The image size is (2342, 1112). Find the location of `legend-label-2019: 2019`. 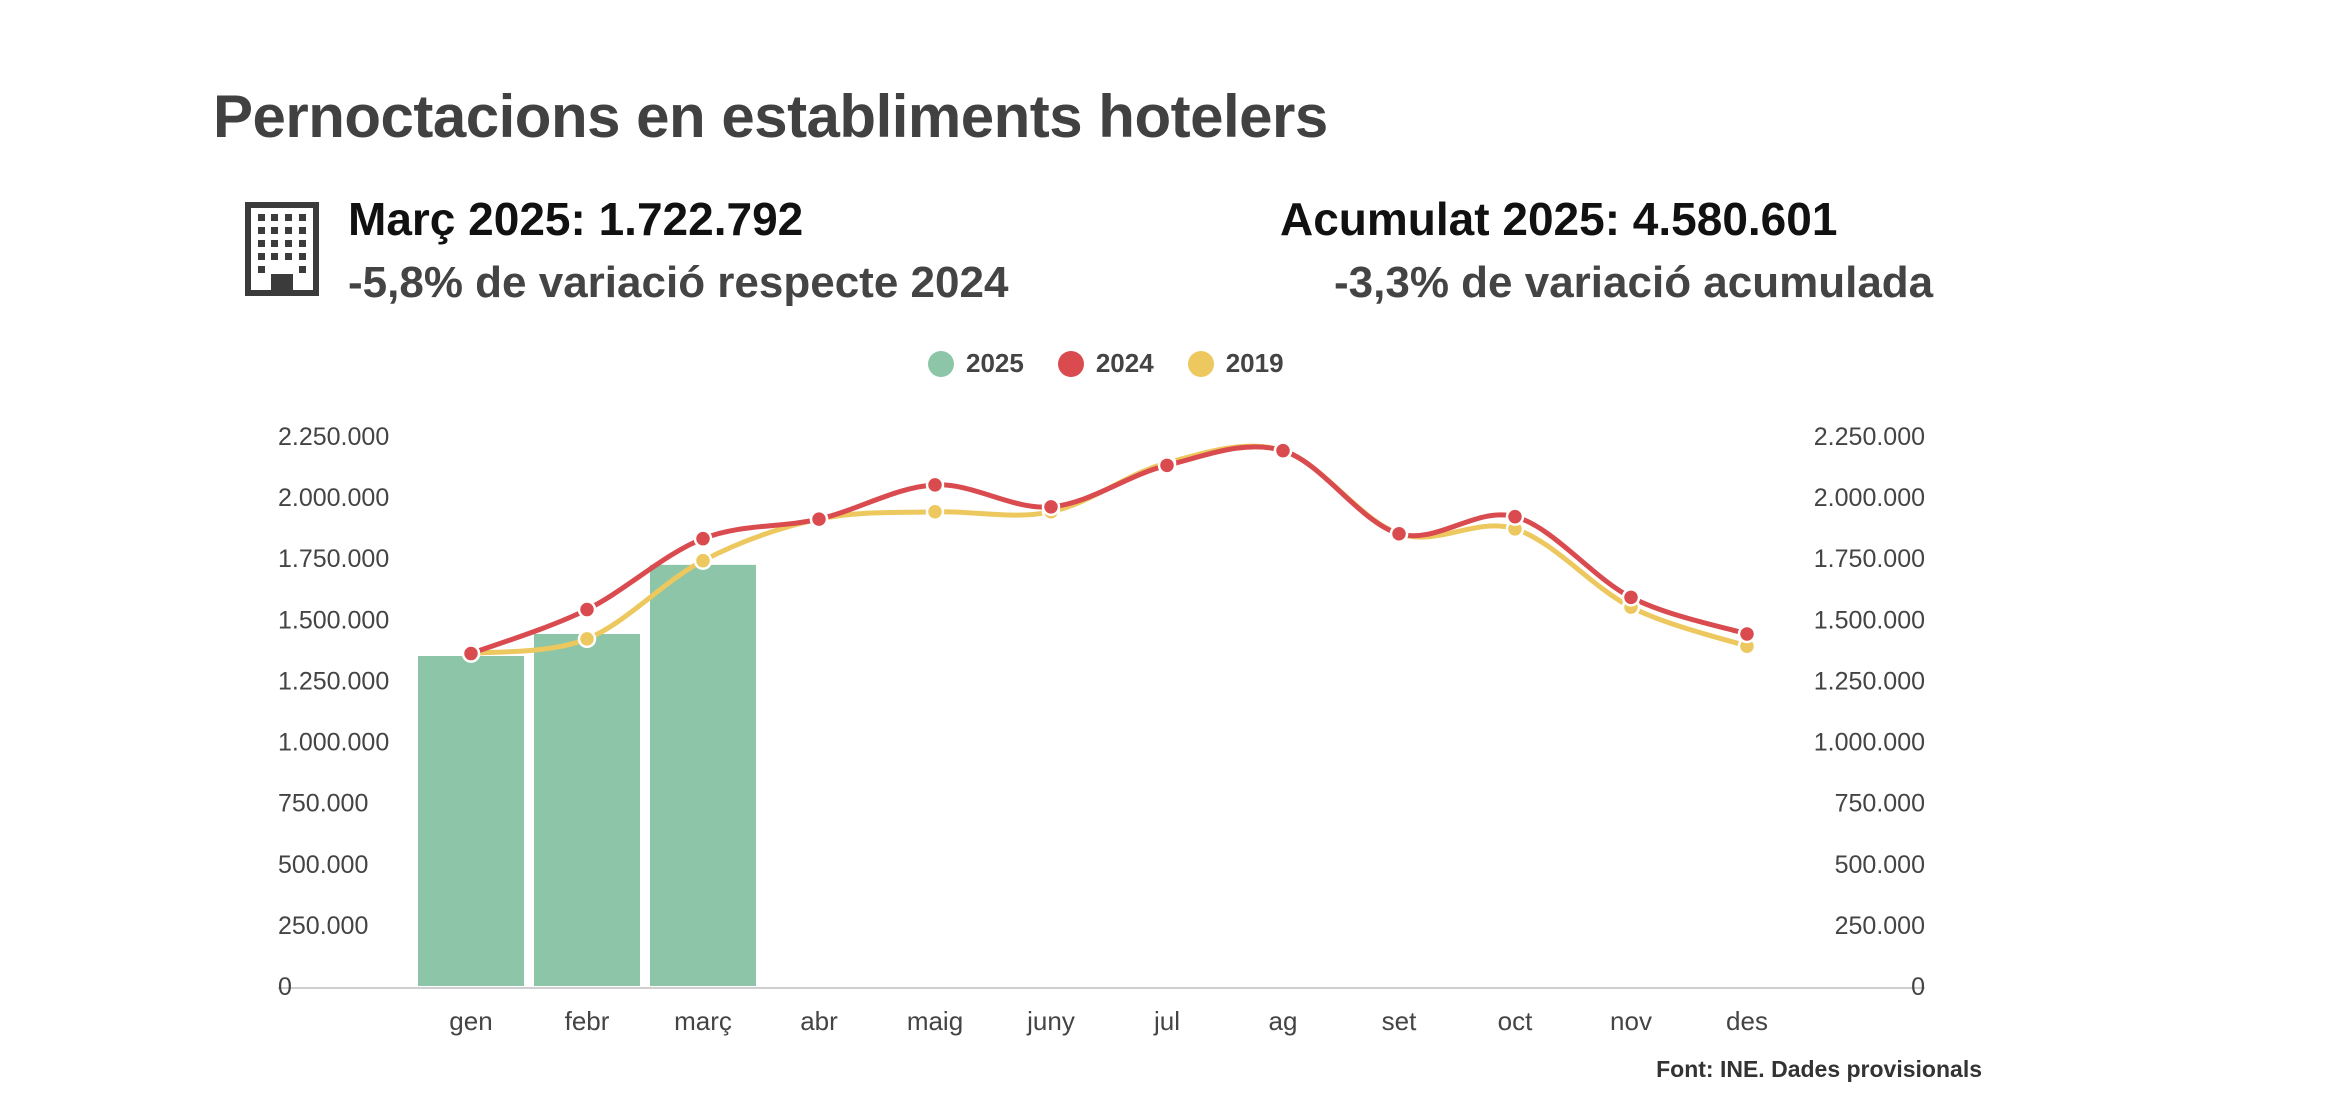

legend-label-2019: 2019 is located at coordinates (1254, 363).